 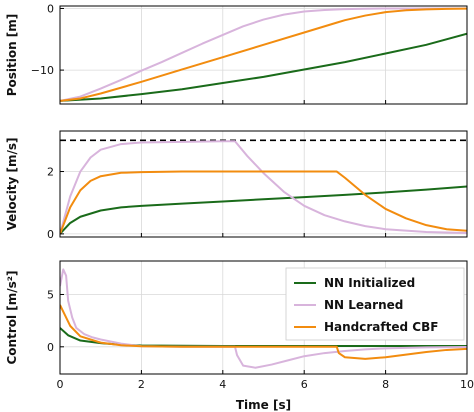 I want to click on legend-label: NN Learned, so click(x=363, y=305).